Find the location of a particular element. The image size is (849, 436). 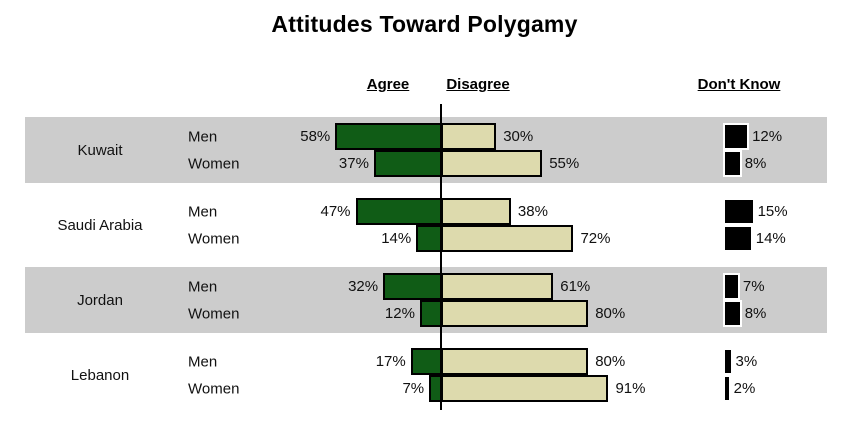

agree-value: 17% is located at coordinates (390, 361).